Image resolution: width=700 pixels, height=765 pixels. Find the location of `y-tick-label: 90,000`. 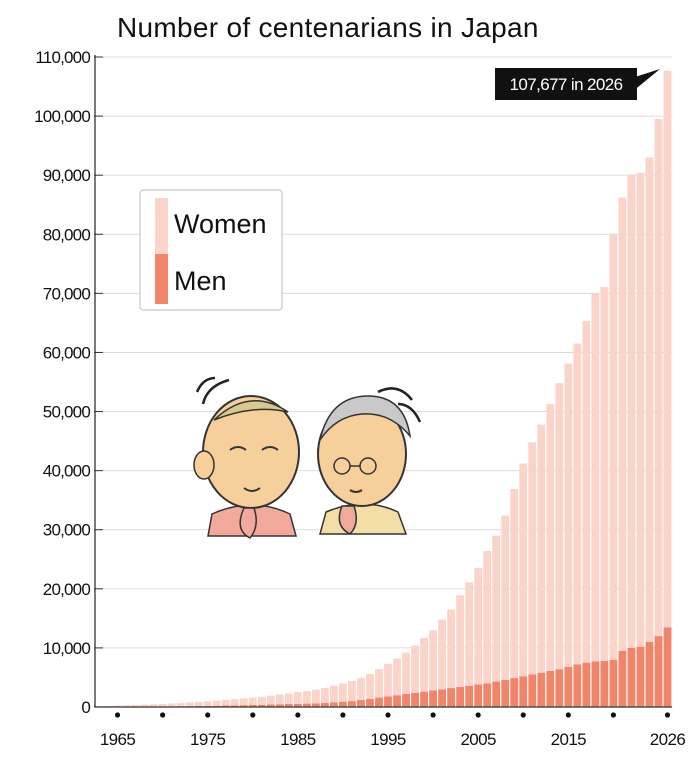

y-tick-label: 90,000 is located at coordinates (67, 175).